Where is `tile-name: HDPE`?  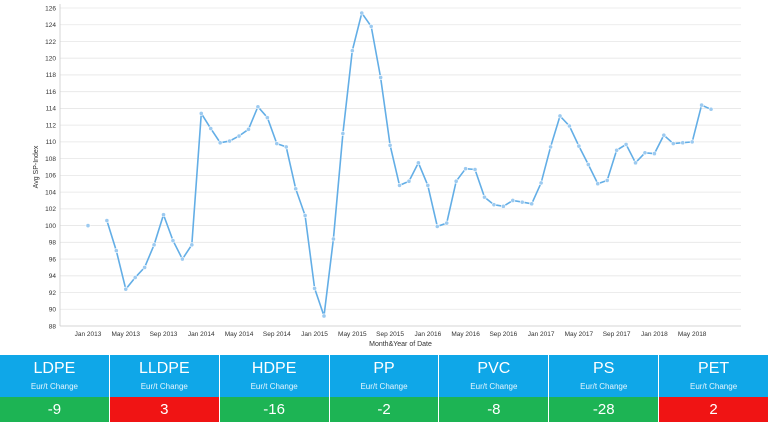 tile-name: HDPE is located at coordinates (274, 368).